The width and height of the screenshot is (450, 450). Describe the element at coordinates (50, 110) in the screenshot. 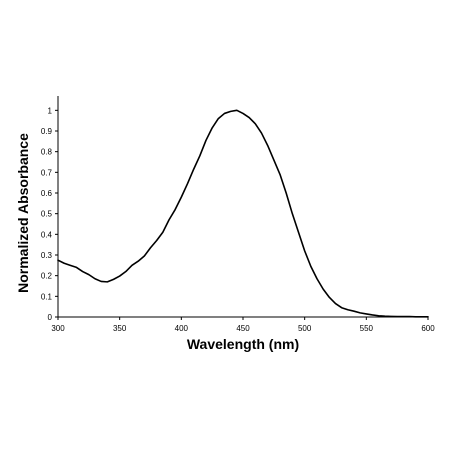

I see `y-tick-label: 1` at that location.